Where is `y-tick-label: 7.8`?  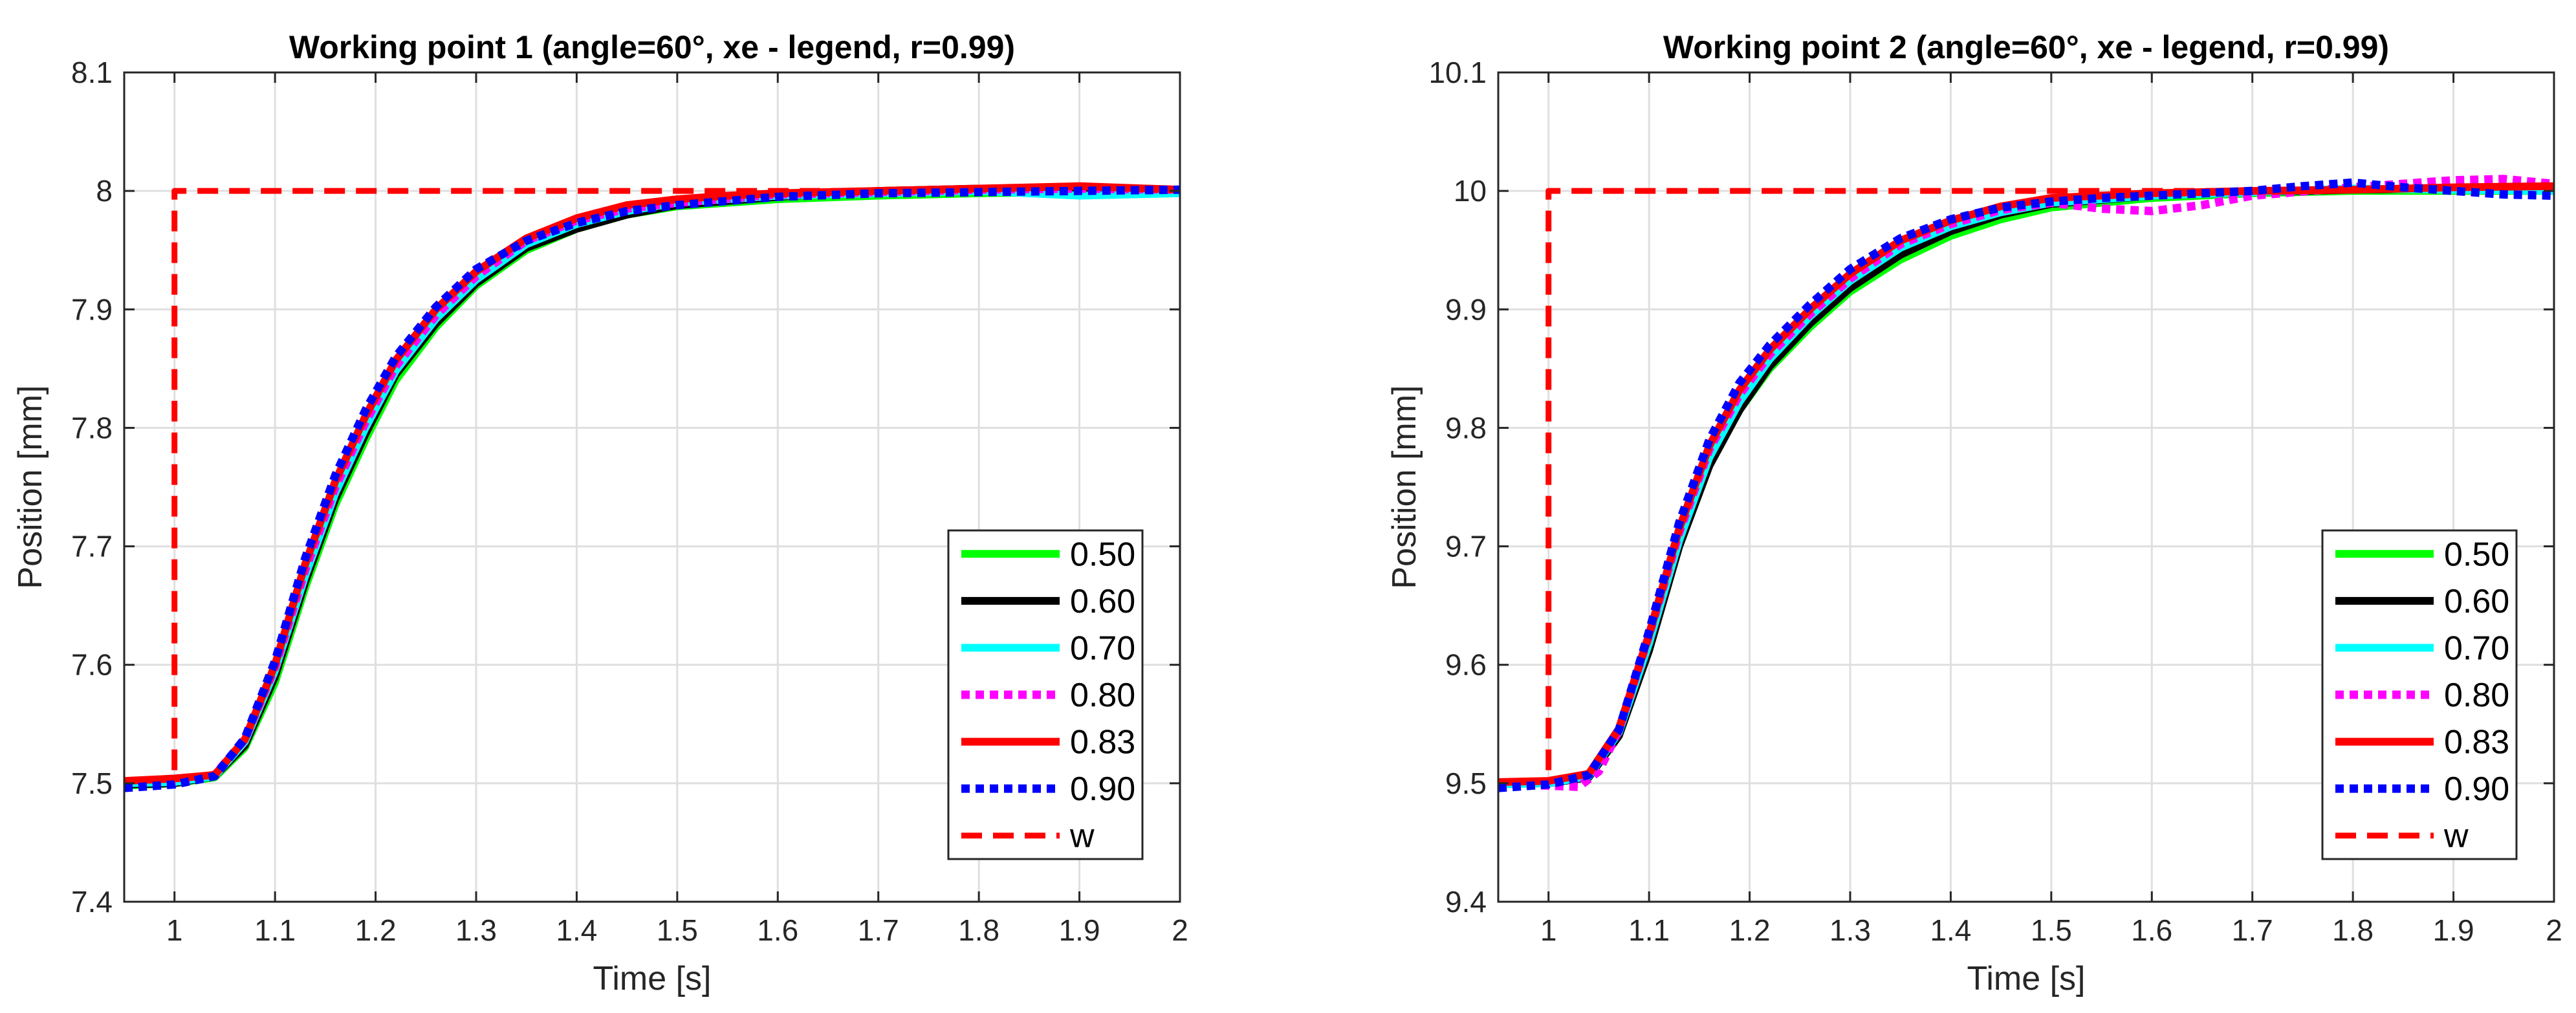 y-tick-label: 7.8 is located at coordinates (92, 428).